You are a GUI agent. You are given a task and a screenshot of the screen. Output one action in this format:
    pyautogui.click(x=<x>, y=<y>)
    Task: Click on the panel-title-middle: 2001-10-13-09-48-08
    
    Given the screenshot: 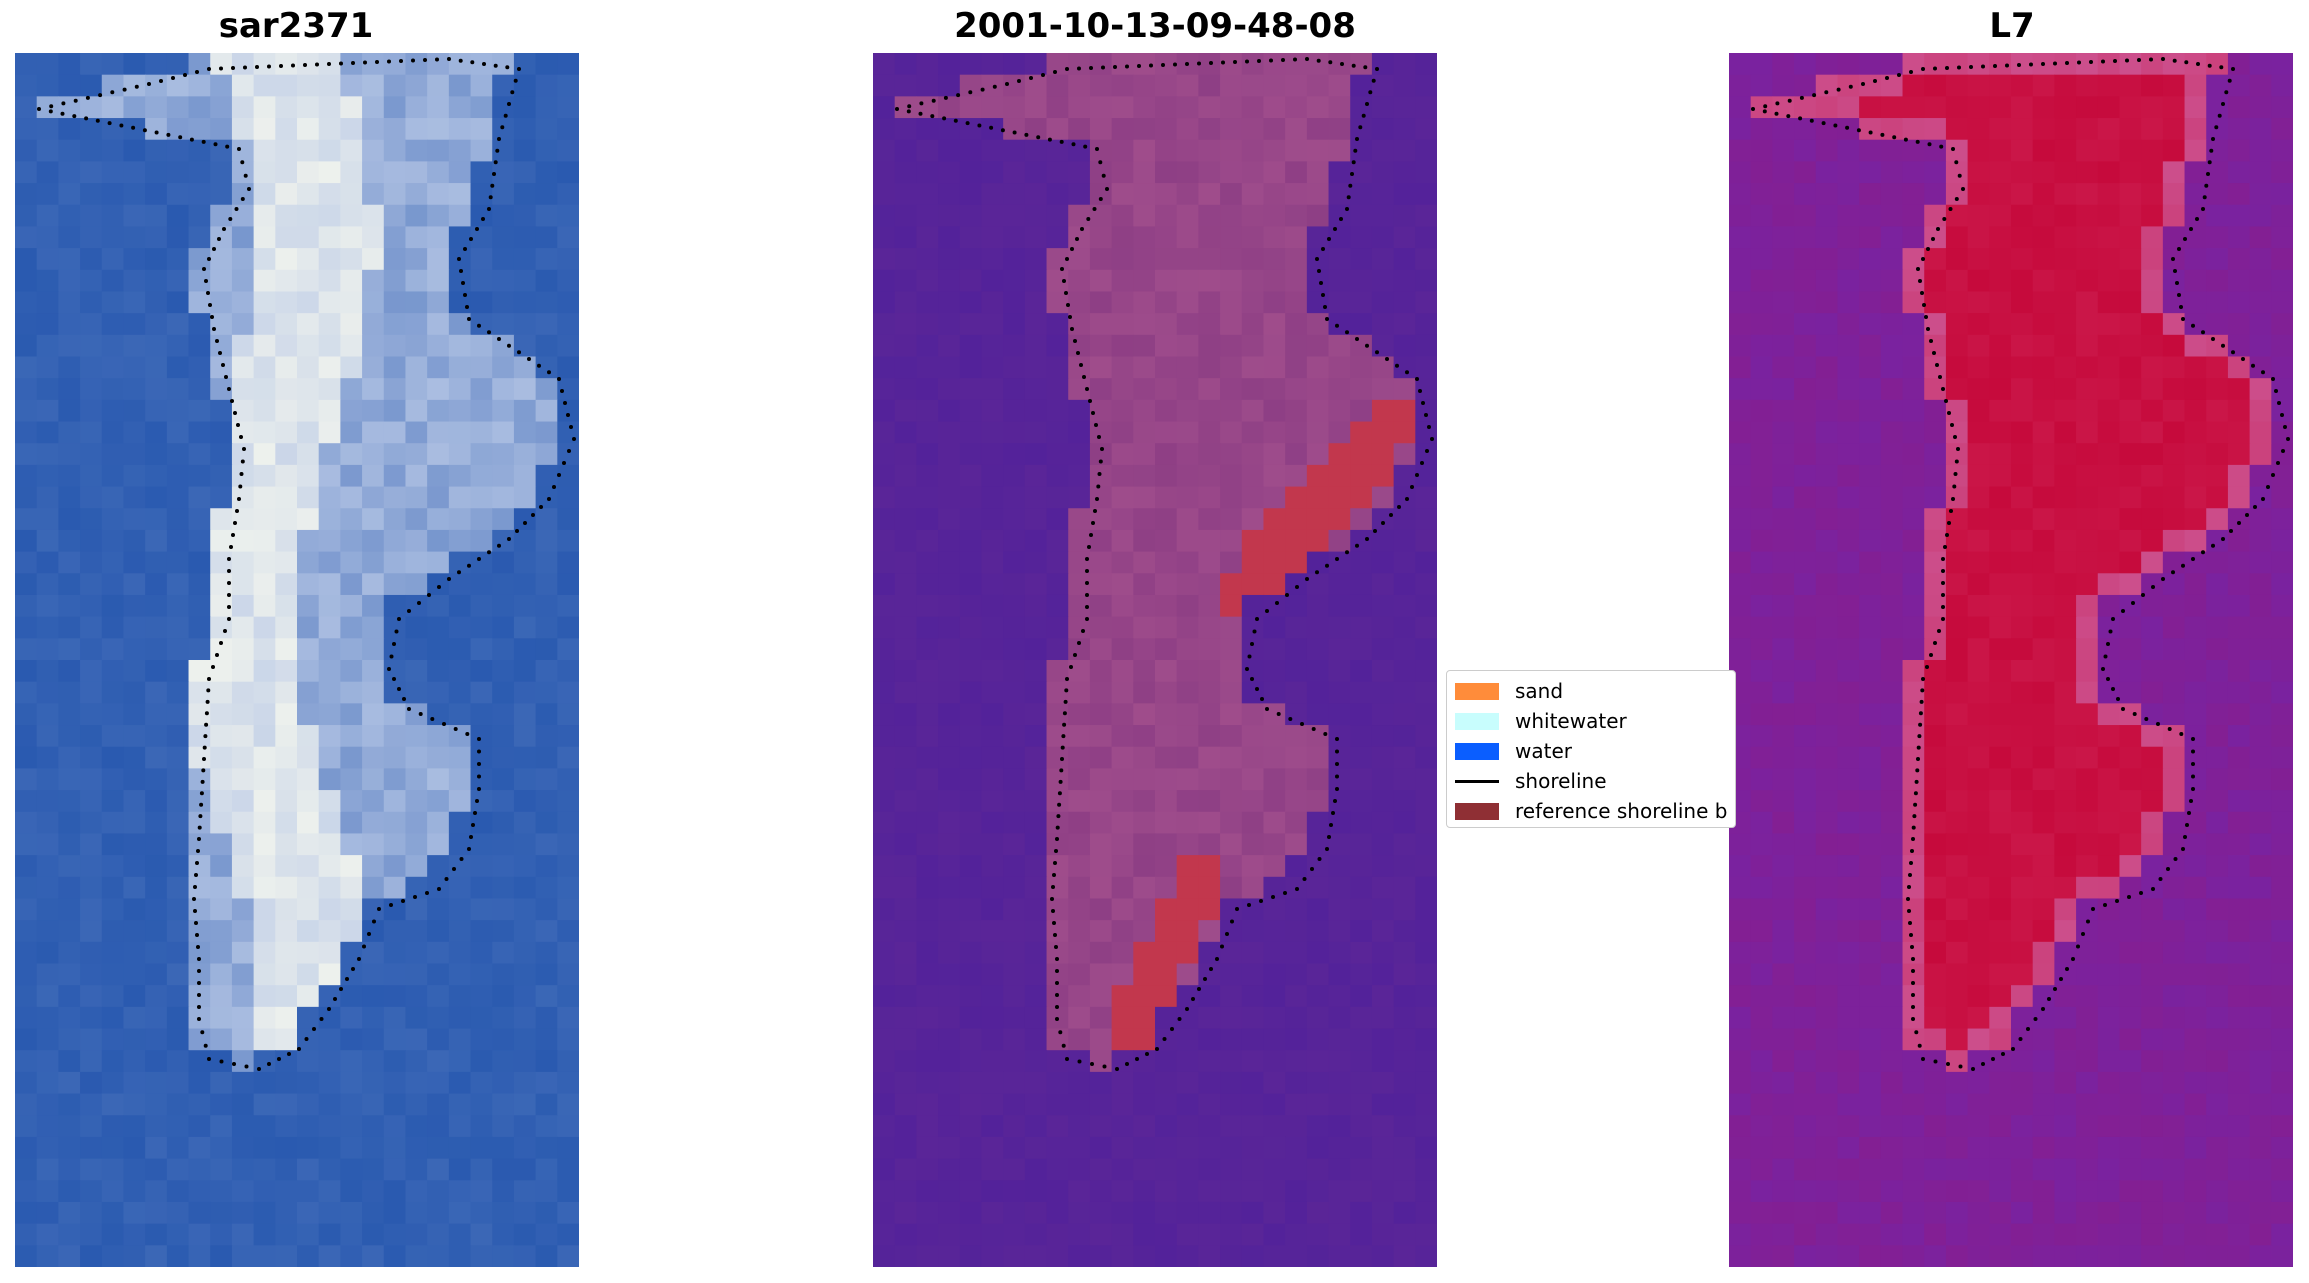 What is the action you would take?
    pyautogui.click(x=1155, y=26)
    